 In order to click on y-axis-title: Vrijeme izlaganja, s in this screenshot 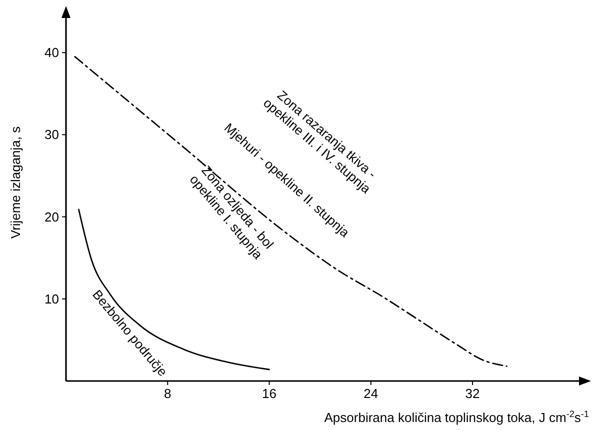, I will do `click(15, 182)`.